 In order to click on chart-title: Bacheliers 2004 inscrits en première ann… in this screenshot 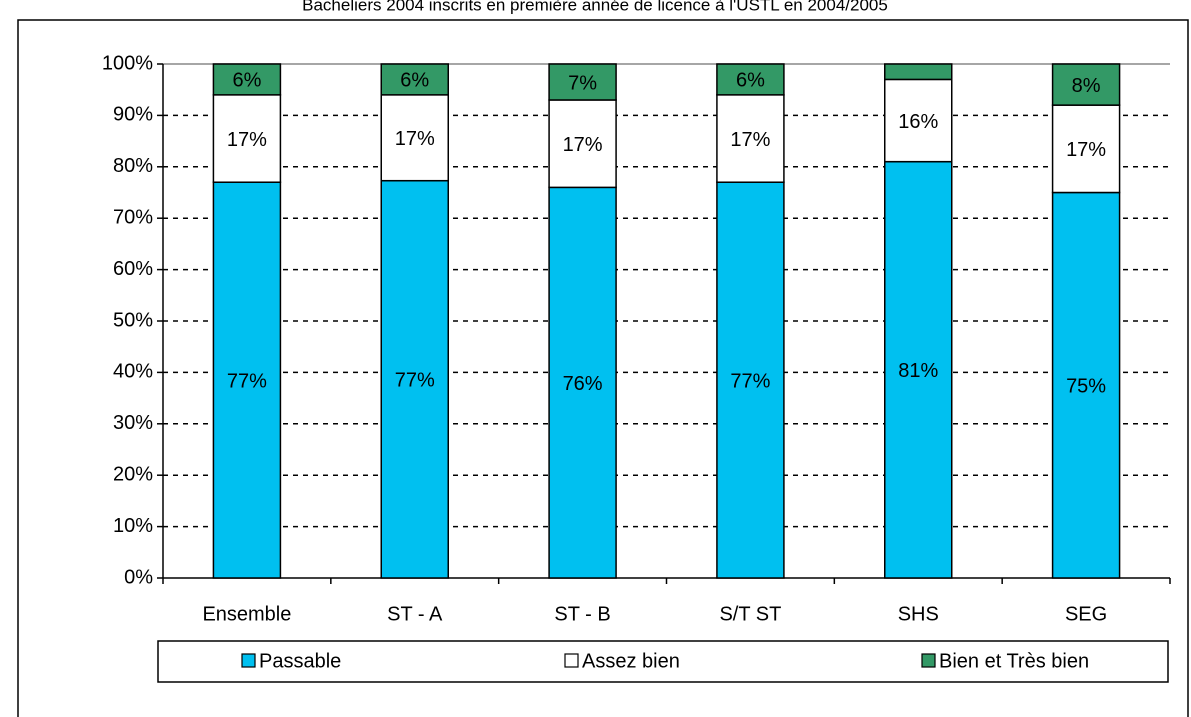, I will do `click(595, 7)`.